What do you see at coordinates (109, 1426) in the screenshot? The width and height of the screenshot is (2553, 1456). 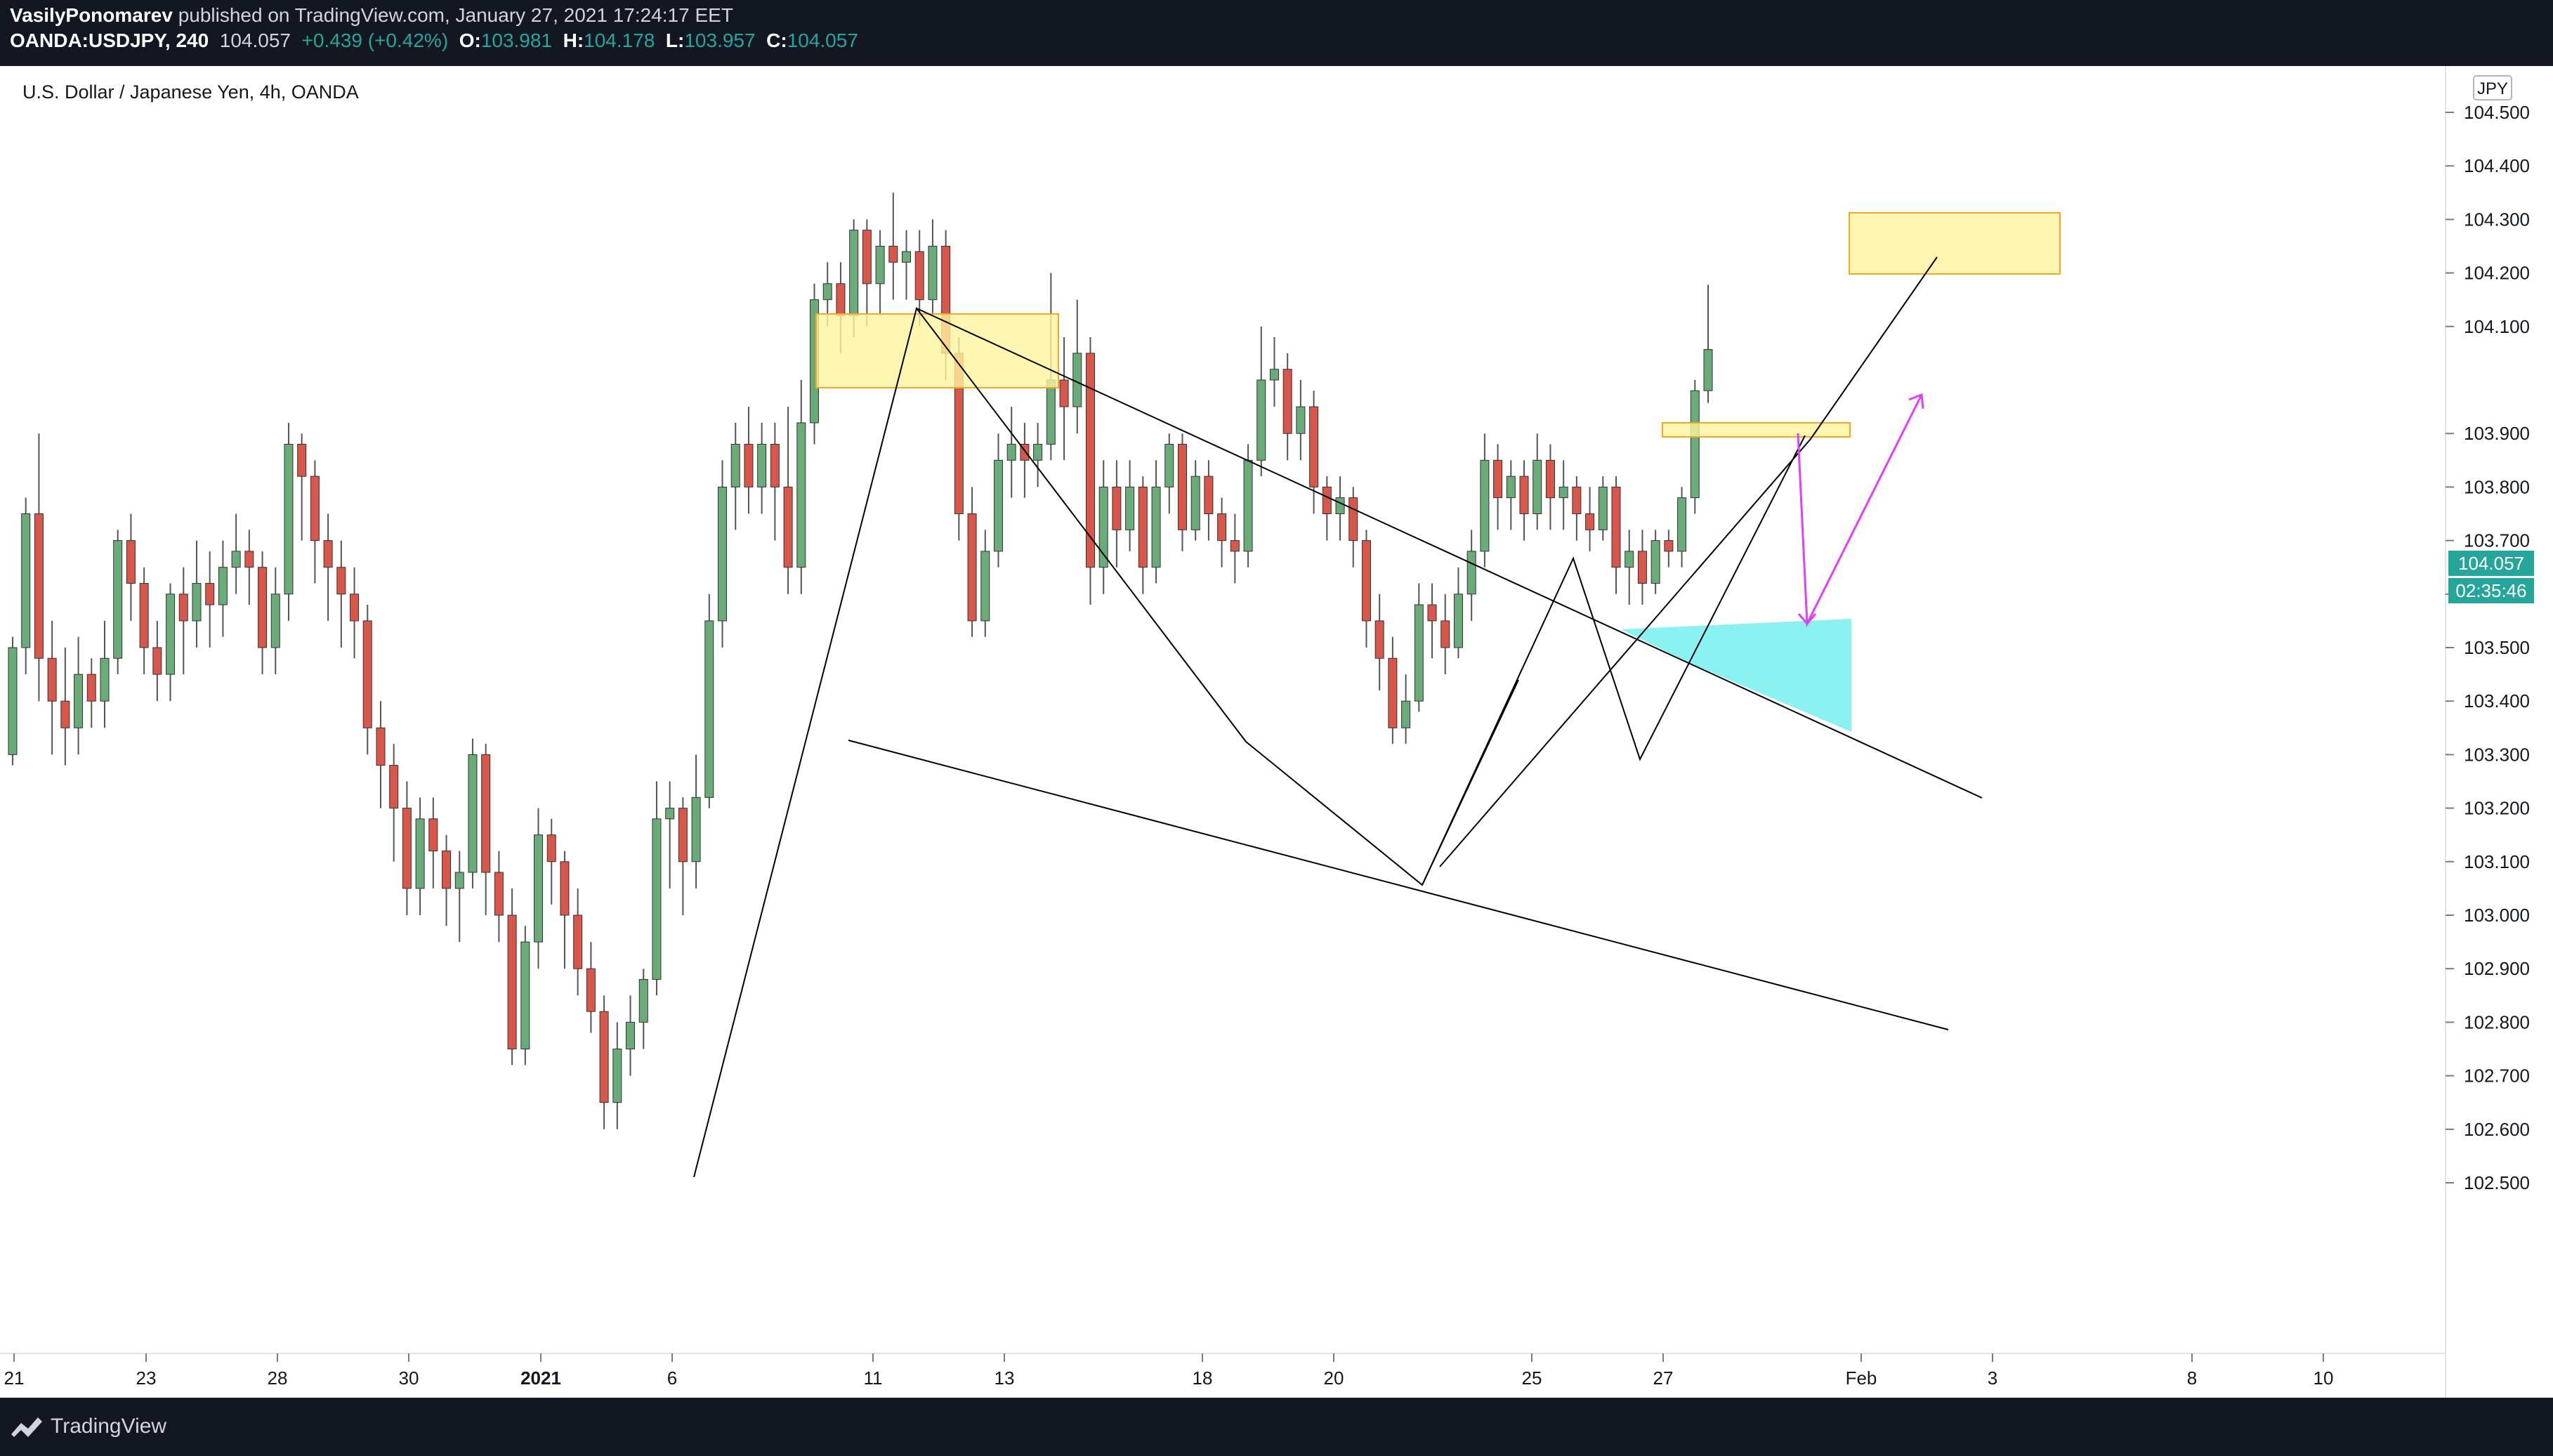 I see `brand-name: TradingView` at bounding box center [109, 1426].